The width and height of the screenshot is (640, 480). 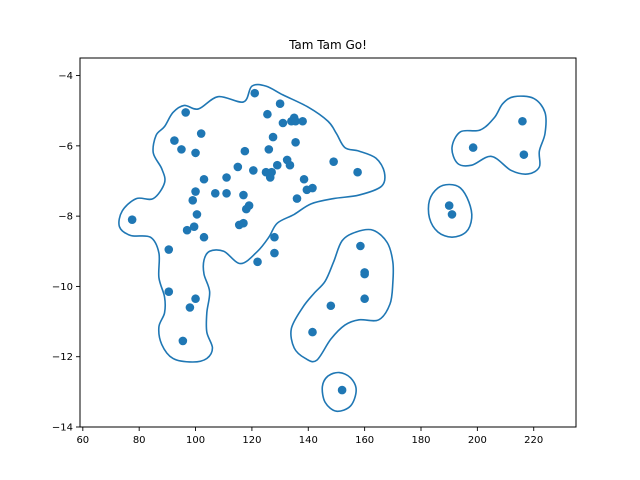 What do you see at coordinates (82, 440) in the screenshot?
I see `x-tick-label: 60` at bounding box center [82, 440].